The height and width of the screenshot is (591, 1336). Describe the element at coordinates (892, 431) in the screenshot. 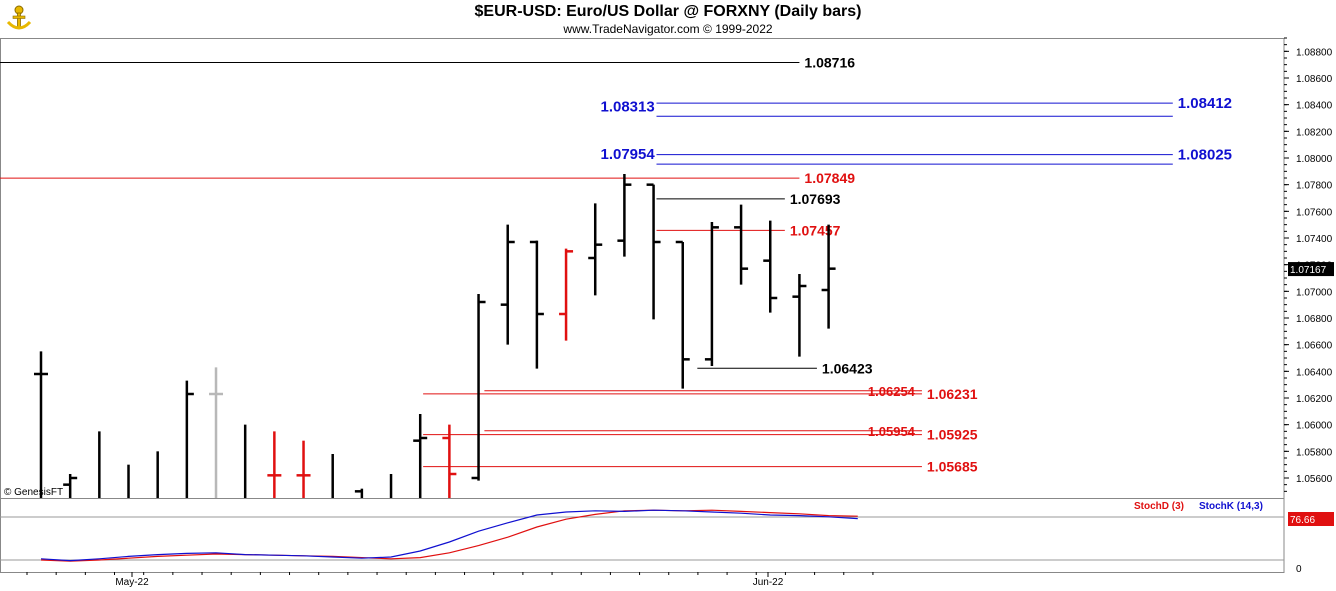

I see `level-label-1.05954: 1.05954` at that location.